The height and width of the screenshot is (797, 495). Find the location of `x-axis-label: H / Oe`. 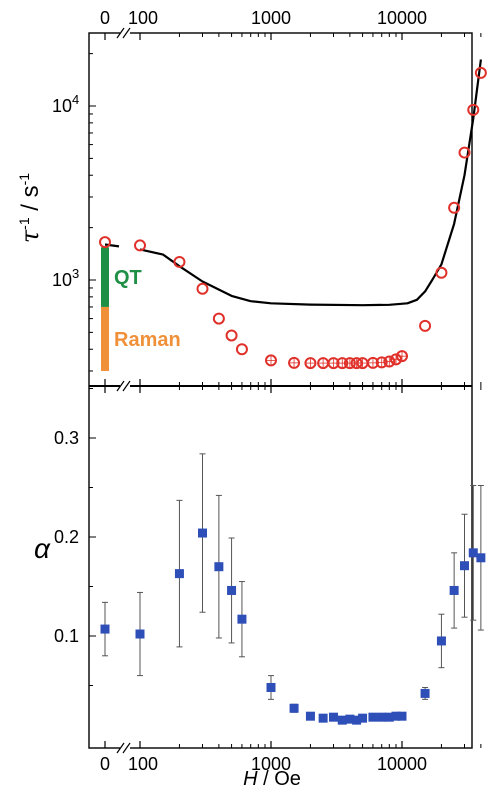

x-axis-label: H / Oe is located at coordinates (272, 779).